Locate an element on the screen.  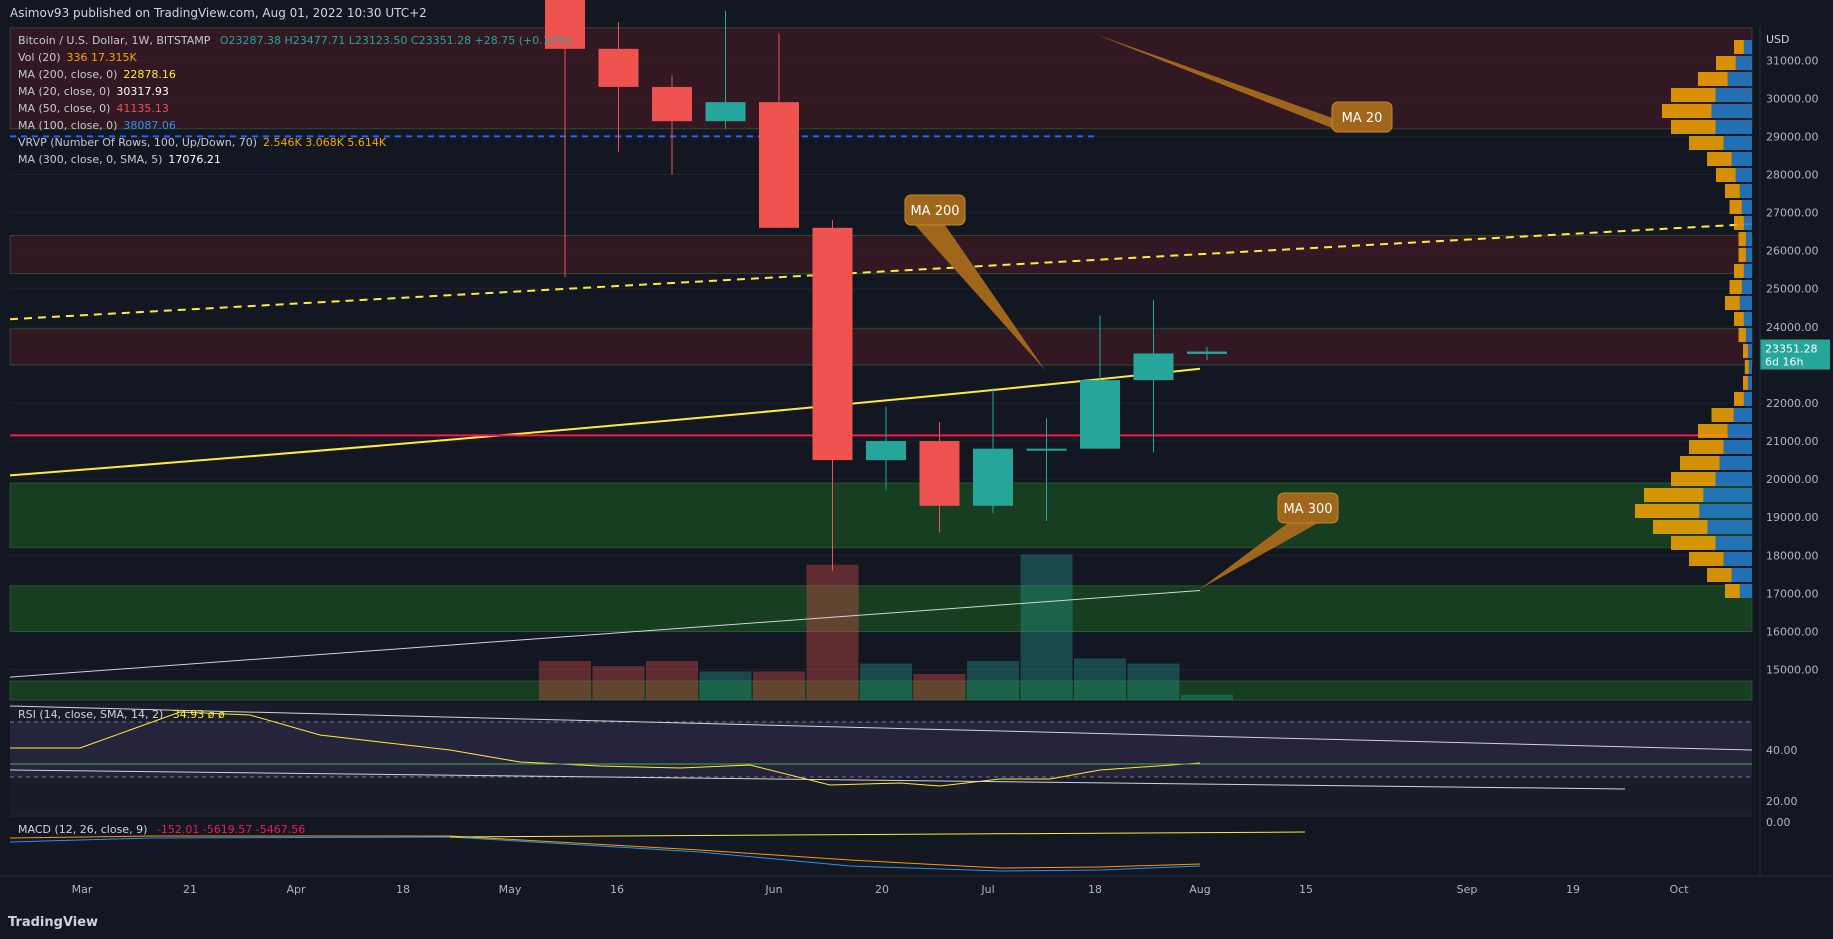
price-tag is located at coordinates (1795, 354).